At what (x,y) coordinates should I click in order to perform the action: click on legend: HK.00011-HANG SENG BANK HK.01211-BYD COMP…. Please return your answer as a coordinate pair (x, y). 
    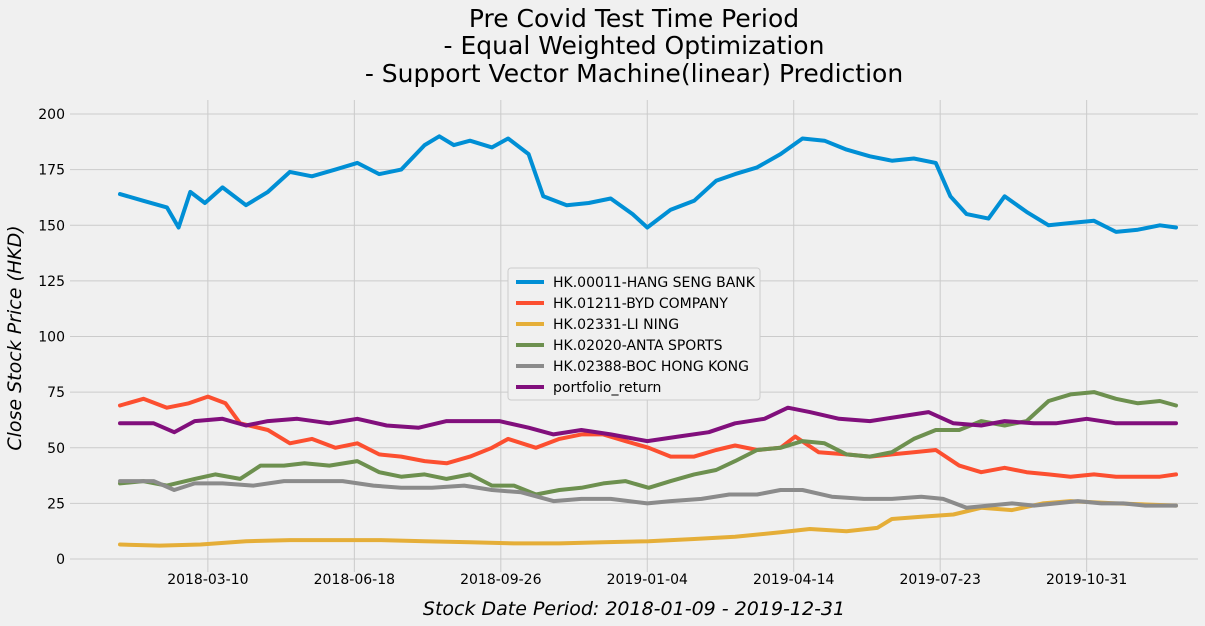
    Looking at the image, I should click on (634, 334).